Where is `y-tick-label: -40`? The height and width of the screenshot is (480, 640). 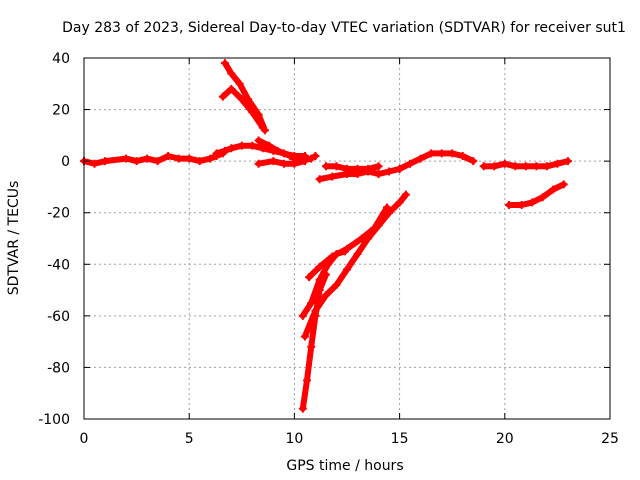
y-tick-label: -40 is located at coordinates (58, 265).